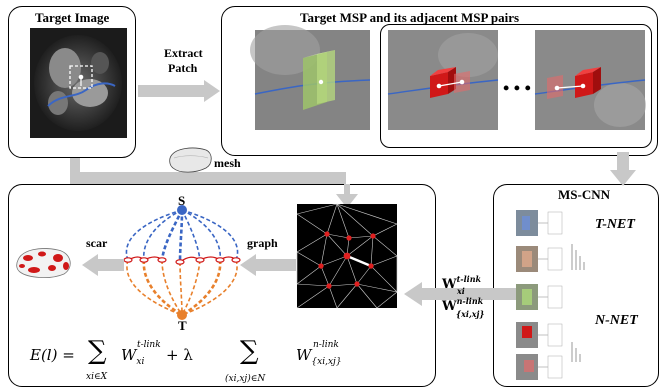 Image resolution: width=663 pixels, height=391 pixels. Describe the element at coordinates (183, 68) in the screenshot. I see `extract-label-line2: Patch` at that location.